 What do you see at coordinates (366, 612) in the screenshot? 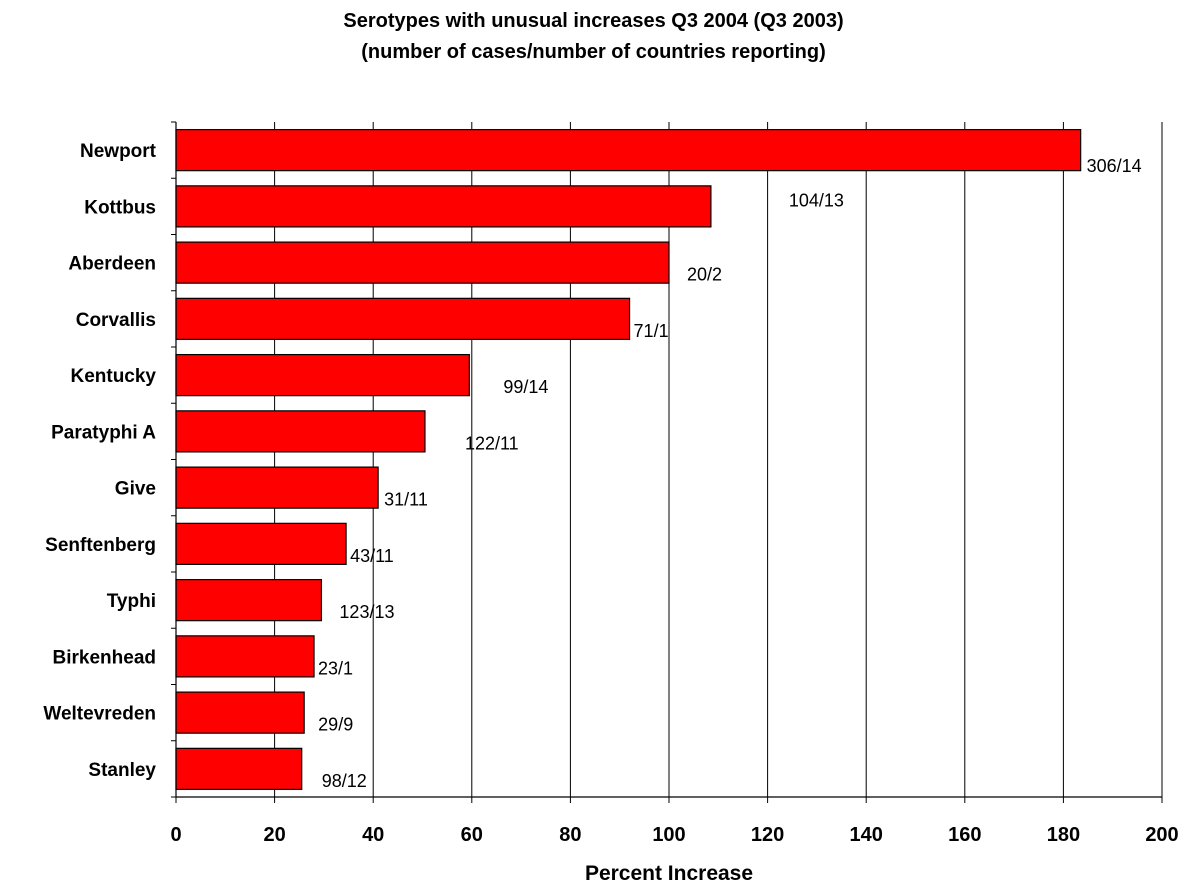
I see `data-label: 123/13` at bounding box center [366, 612].